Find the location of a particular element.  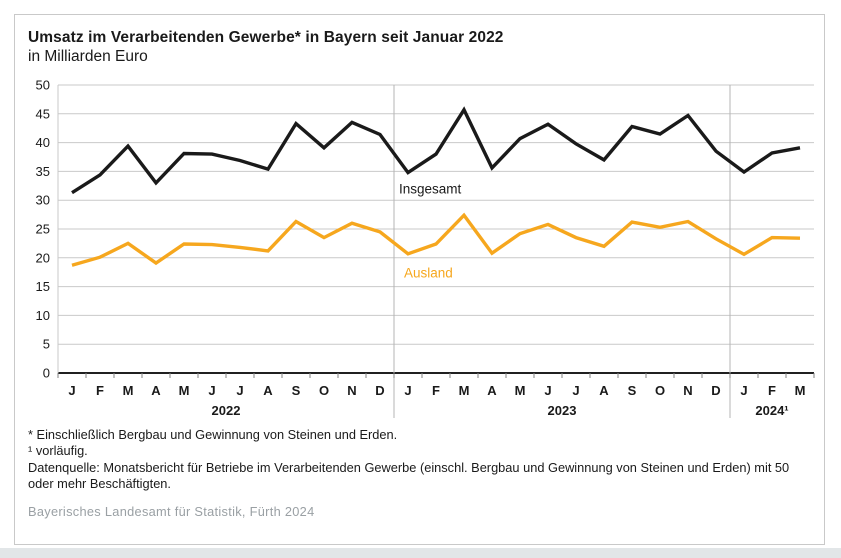

bottom-strip is located at coordinates (420, 553).